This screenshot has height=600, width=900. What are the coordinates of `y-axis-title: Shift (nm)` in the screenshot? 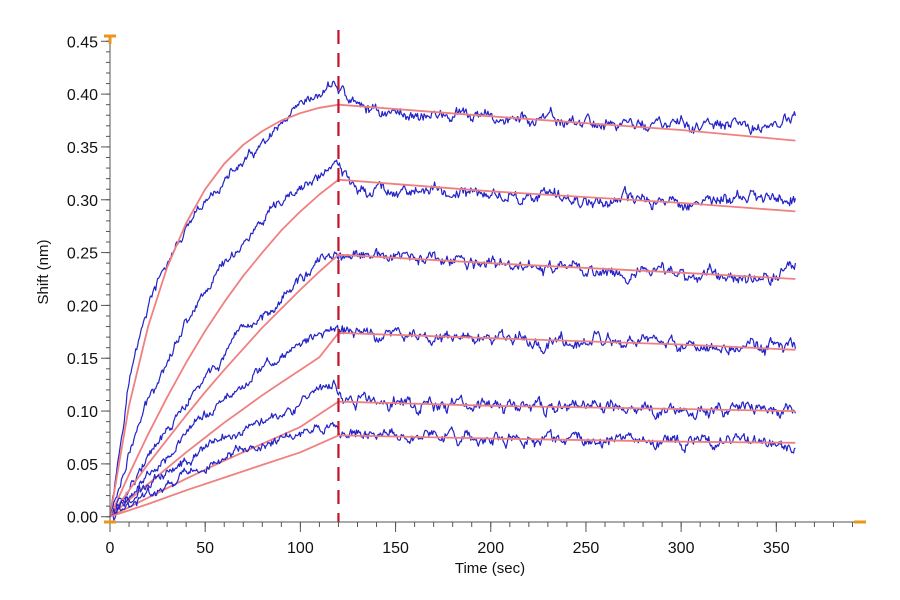 It's located at (43, 271).